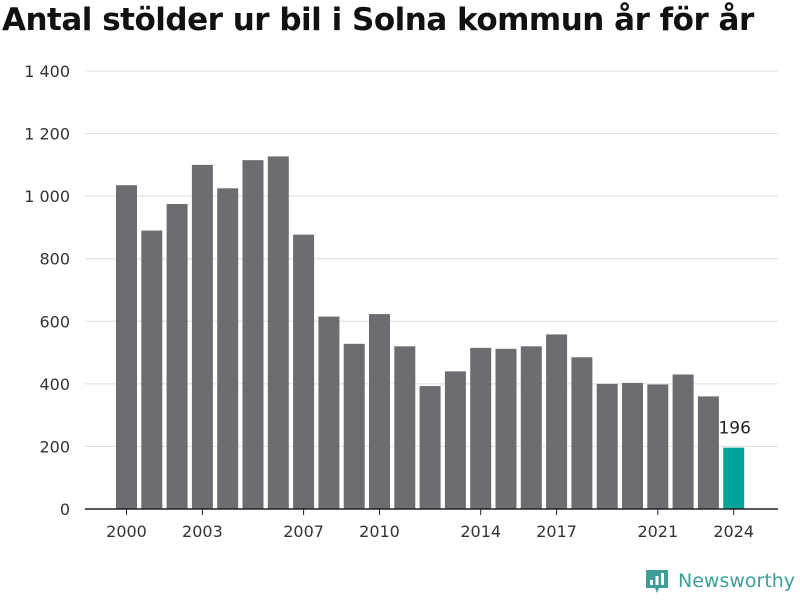 The width and height of the screenshot is (800, 600). I want to click on x-tick-label: 2003, so click(202, 531).